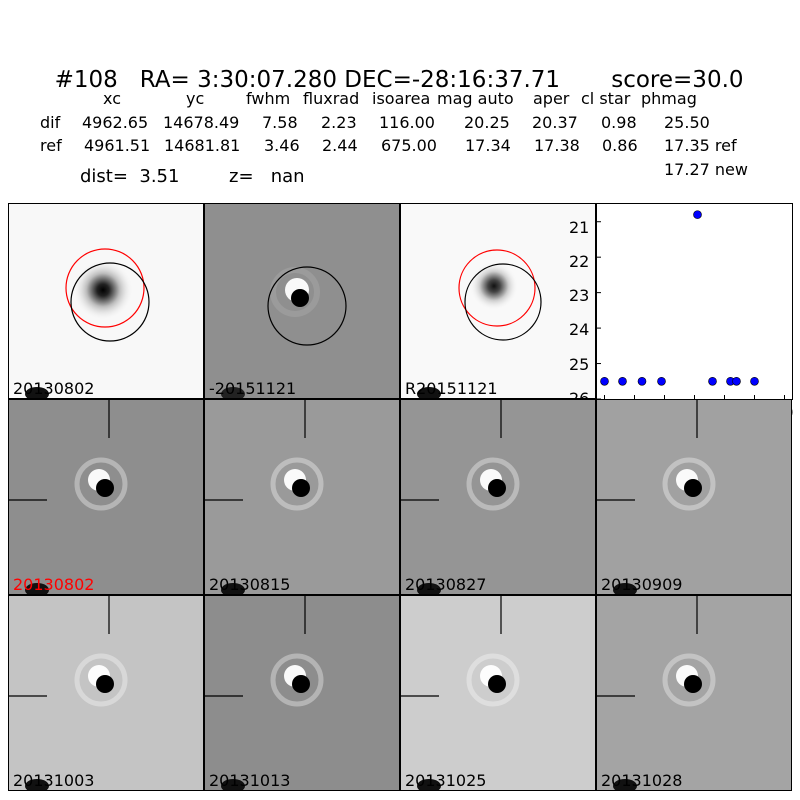 This screenshot has height=800, width=800. Describe the element at coordinates (401, 98) in the screenshot. I see `header-isoarea: isoarea` at that location.